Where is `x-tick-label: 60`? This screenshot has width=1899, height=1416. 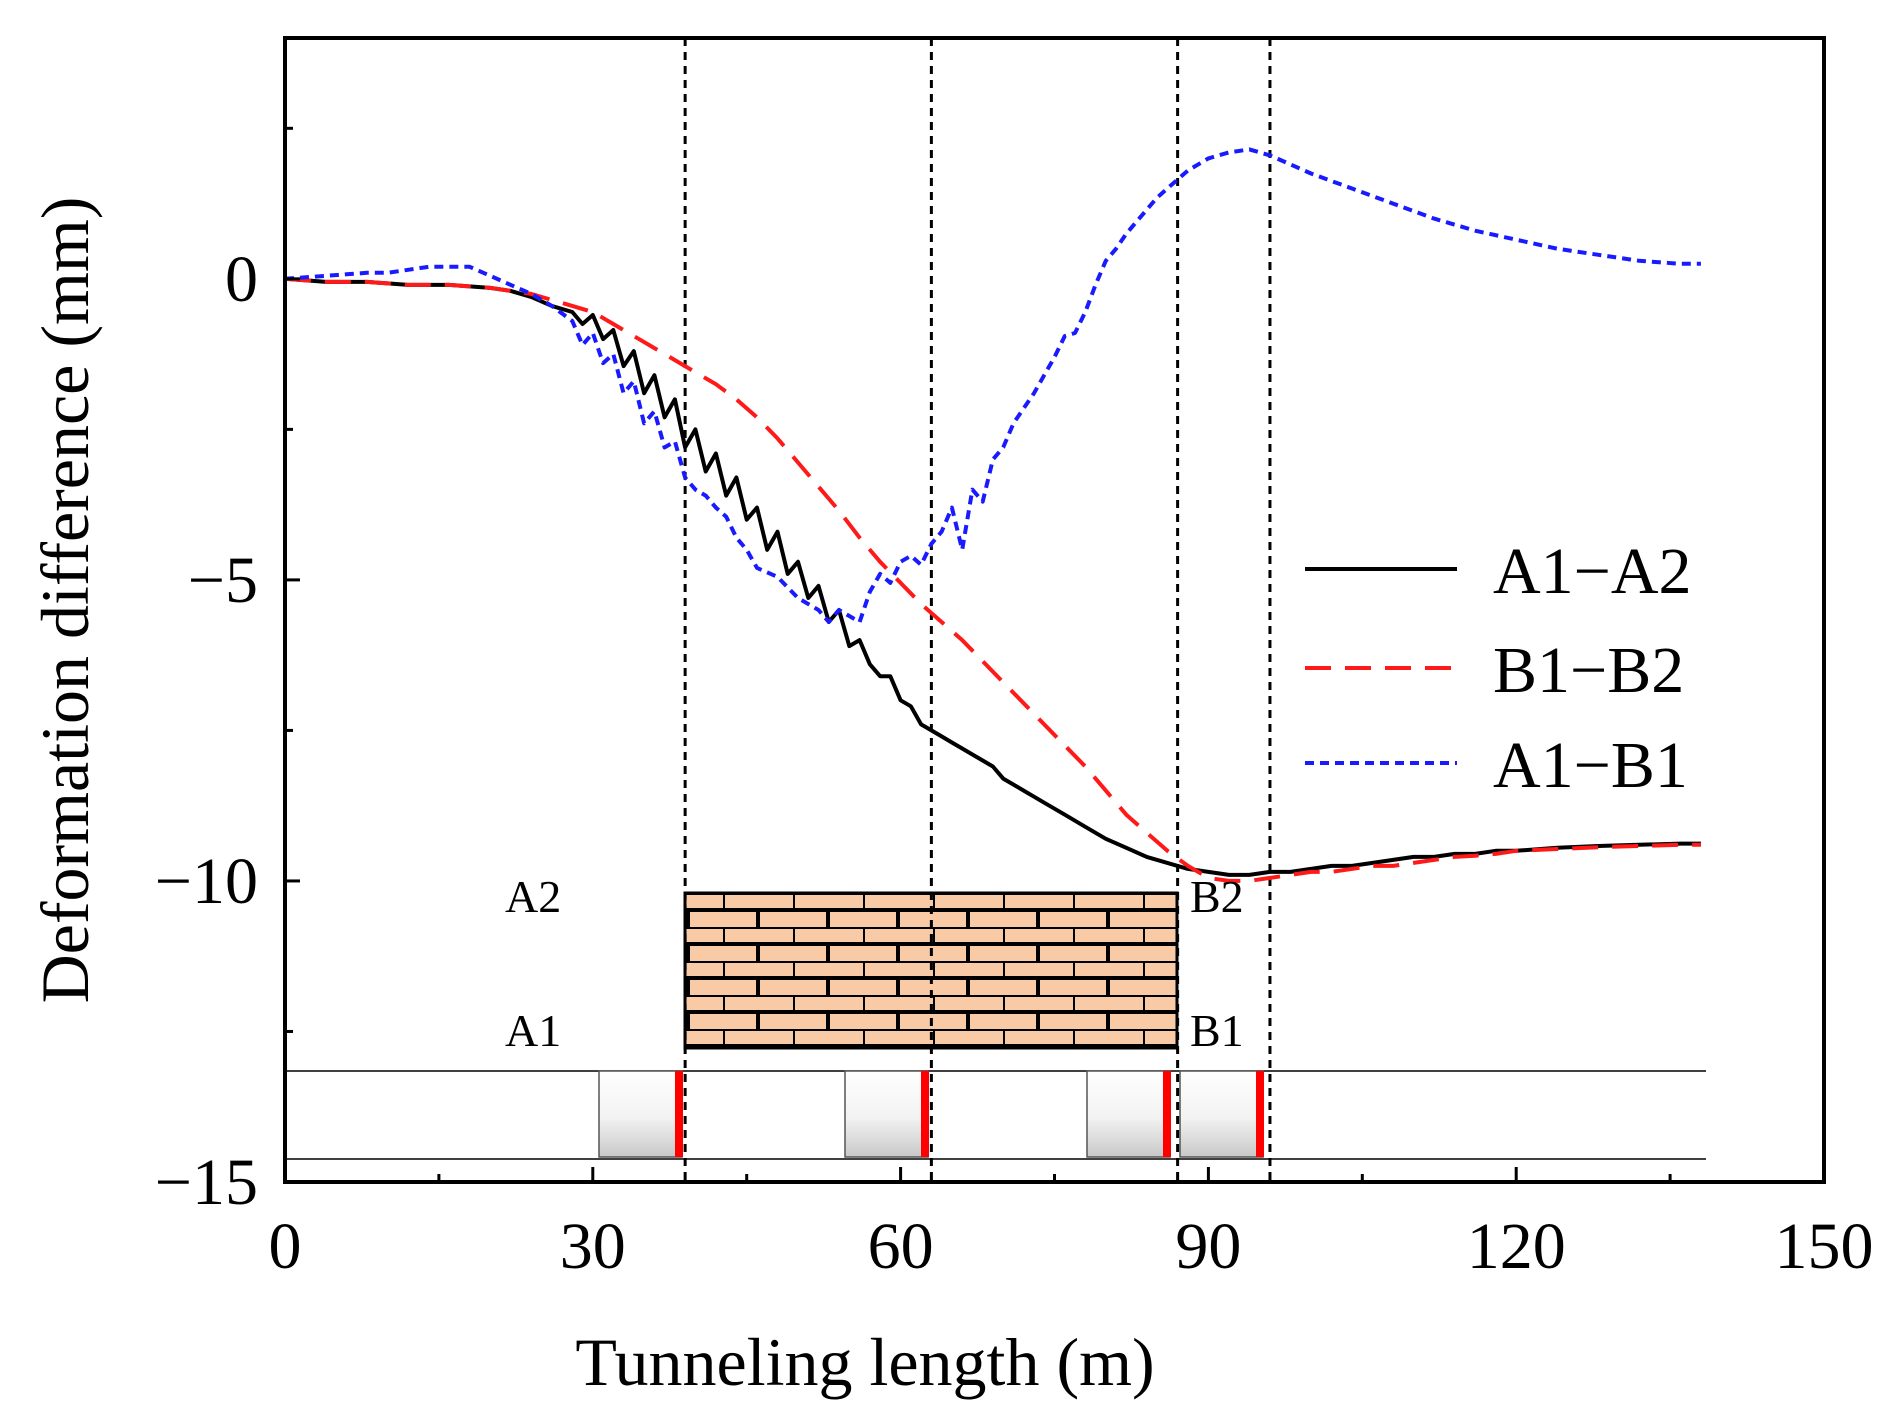
x-tick-label: 60 is located at coordinates (901, 1246).